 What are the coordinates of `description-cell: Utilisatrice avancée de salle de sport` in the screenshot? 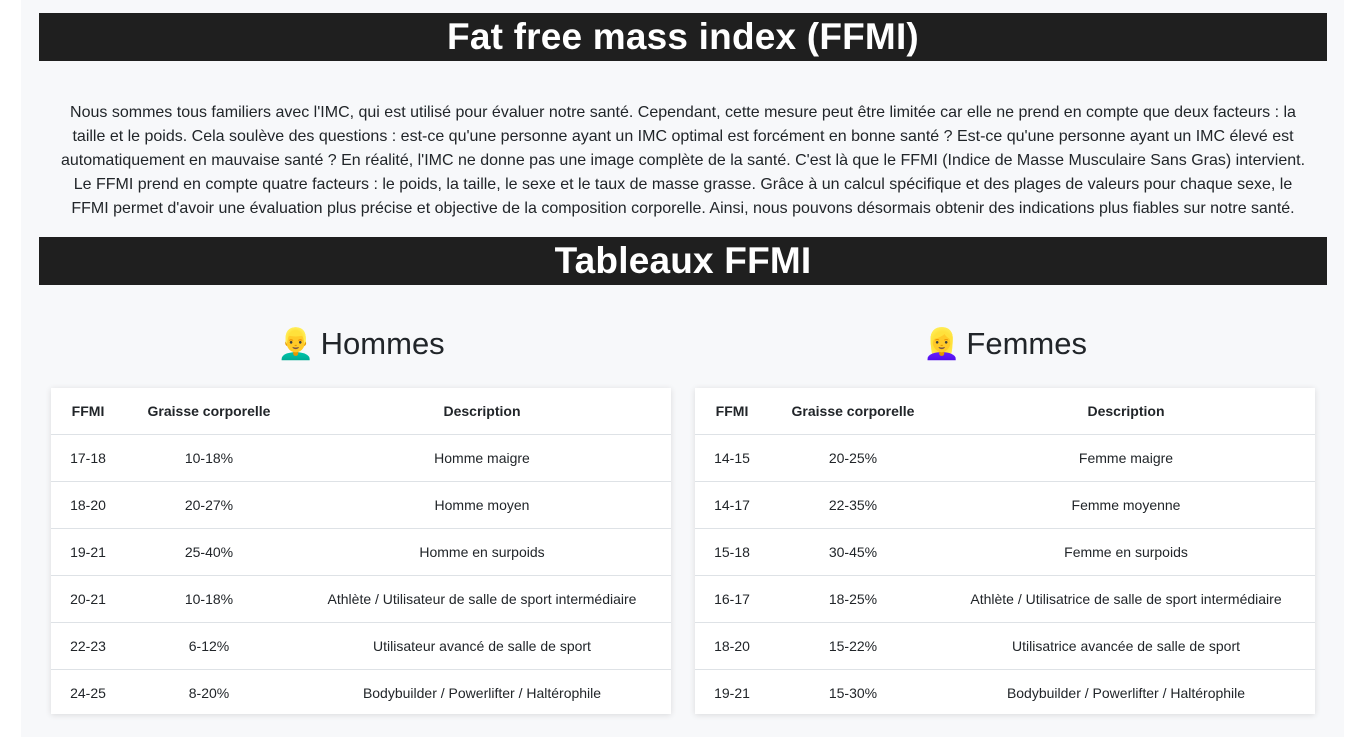 It's located at (1126, 646).